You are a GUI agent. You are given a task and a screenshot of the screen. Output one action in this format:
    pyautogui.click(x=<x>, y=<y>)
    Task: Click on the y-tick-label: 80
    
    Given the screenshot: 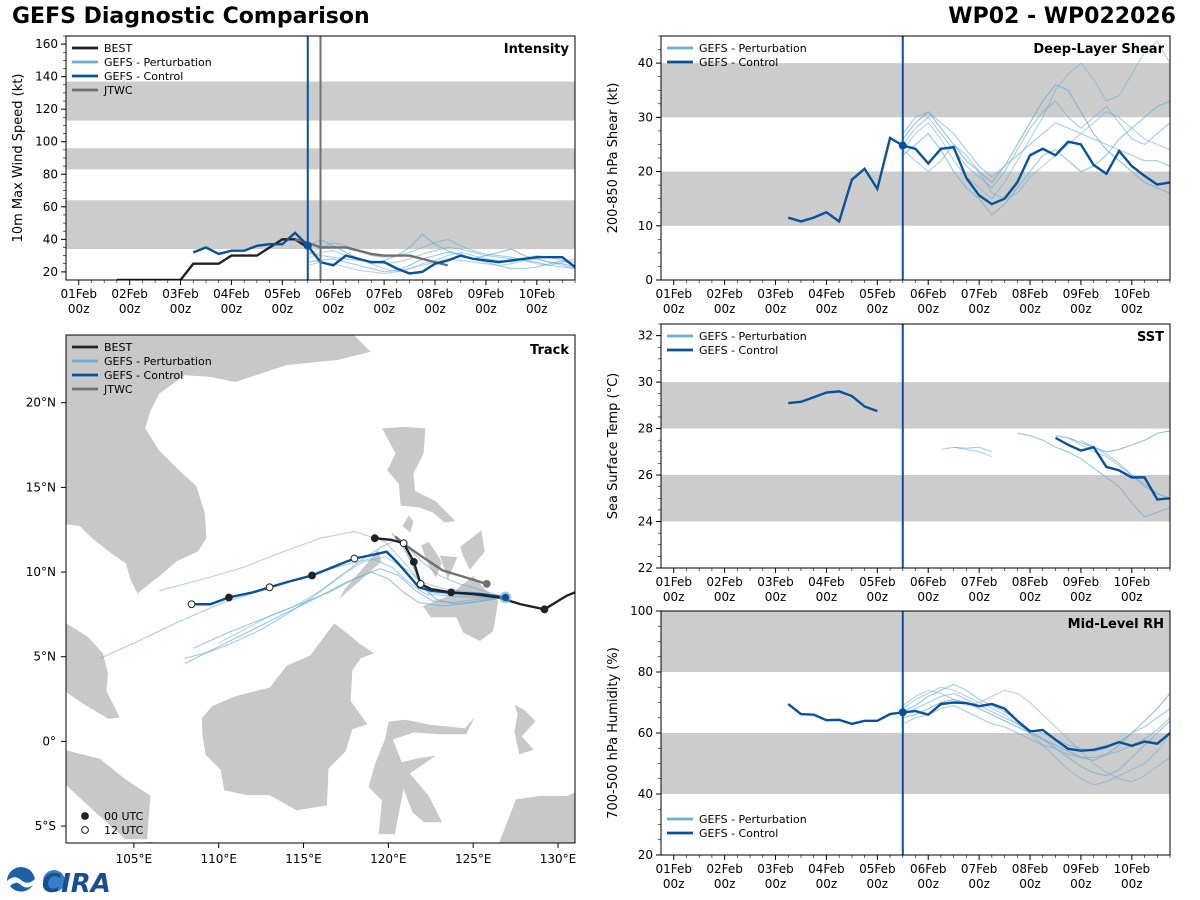 What is the action you would take?
    pyautogui.click(x=645, y=672)
    